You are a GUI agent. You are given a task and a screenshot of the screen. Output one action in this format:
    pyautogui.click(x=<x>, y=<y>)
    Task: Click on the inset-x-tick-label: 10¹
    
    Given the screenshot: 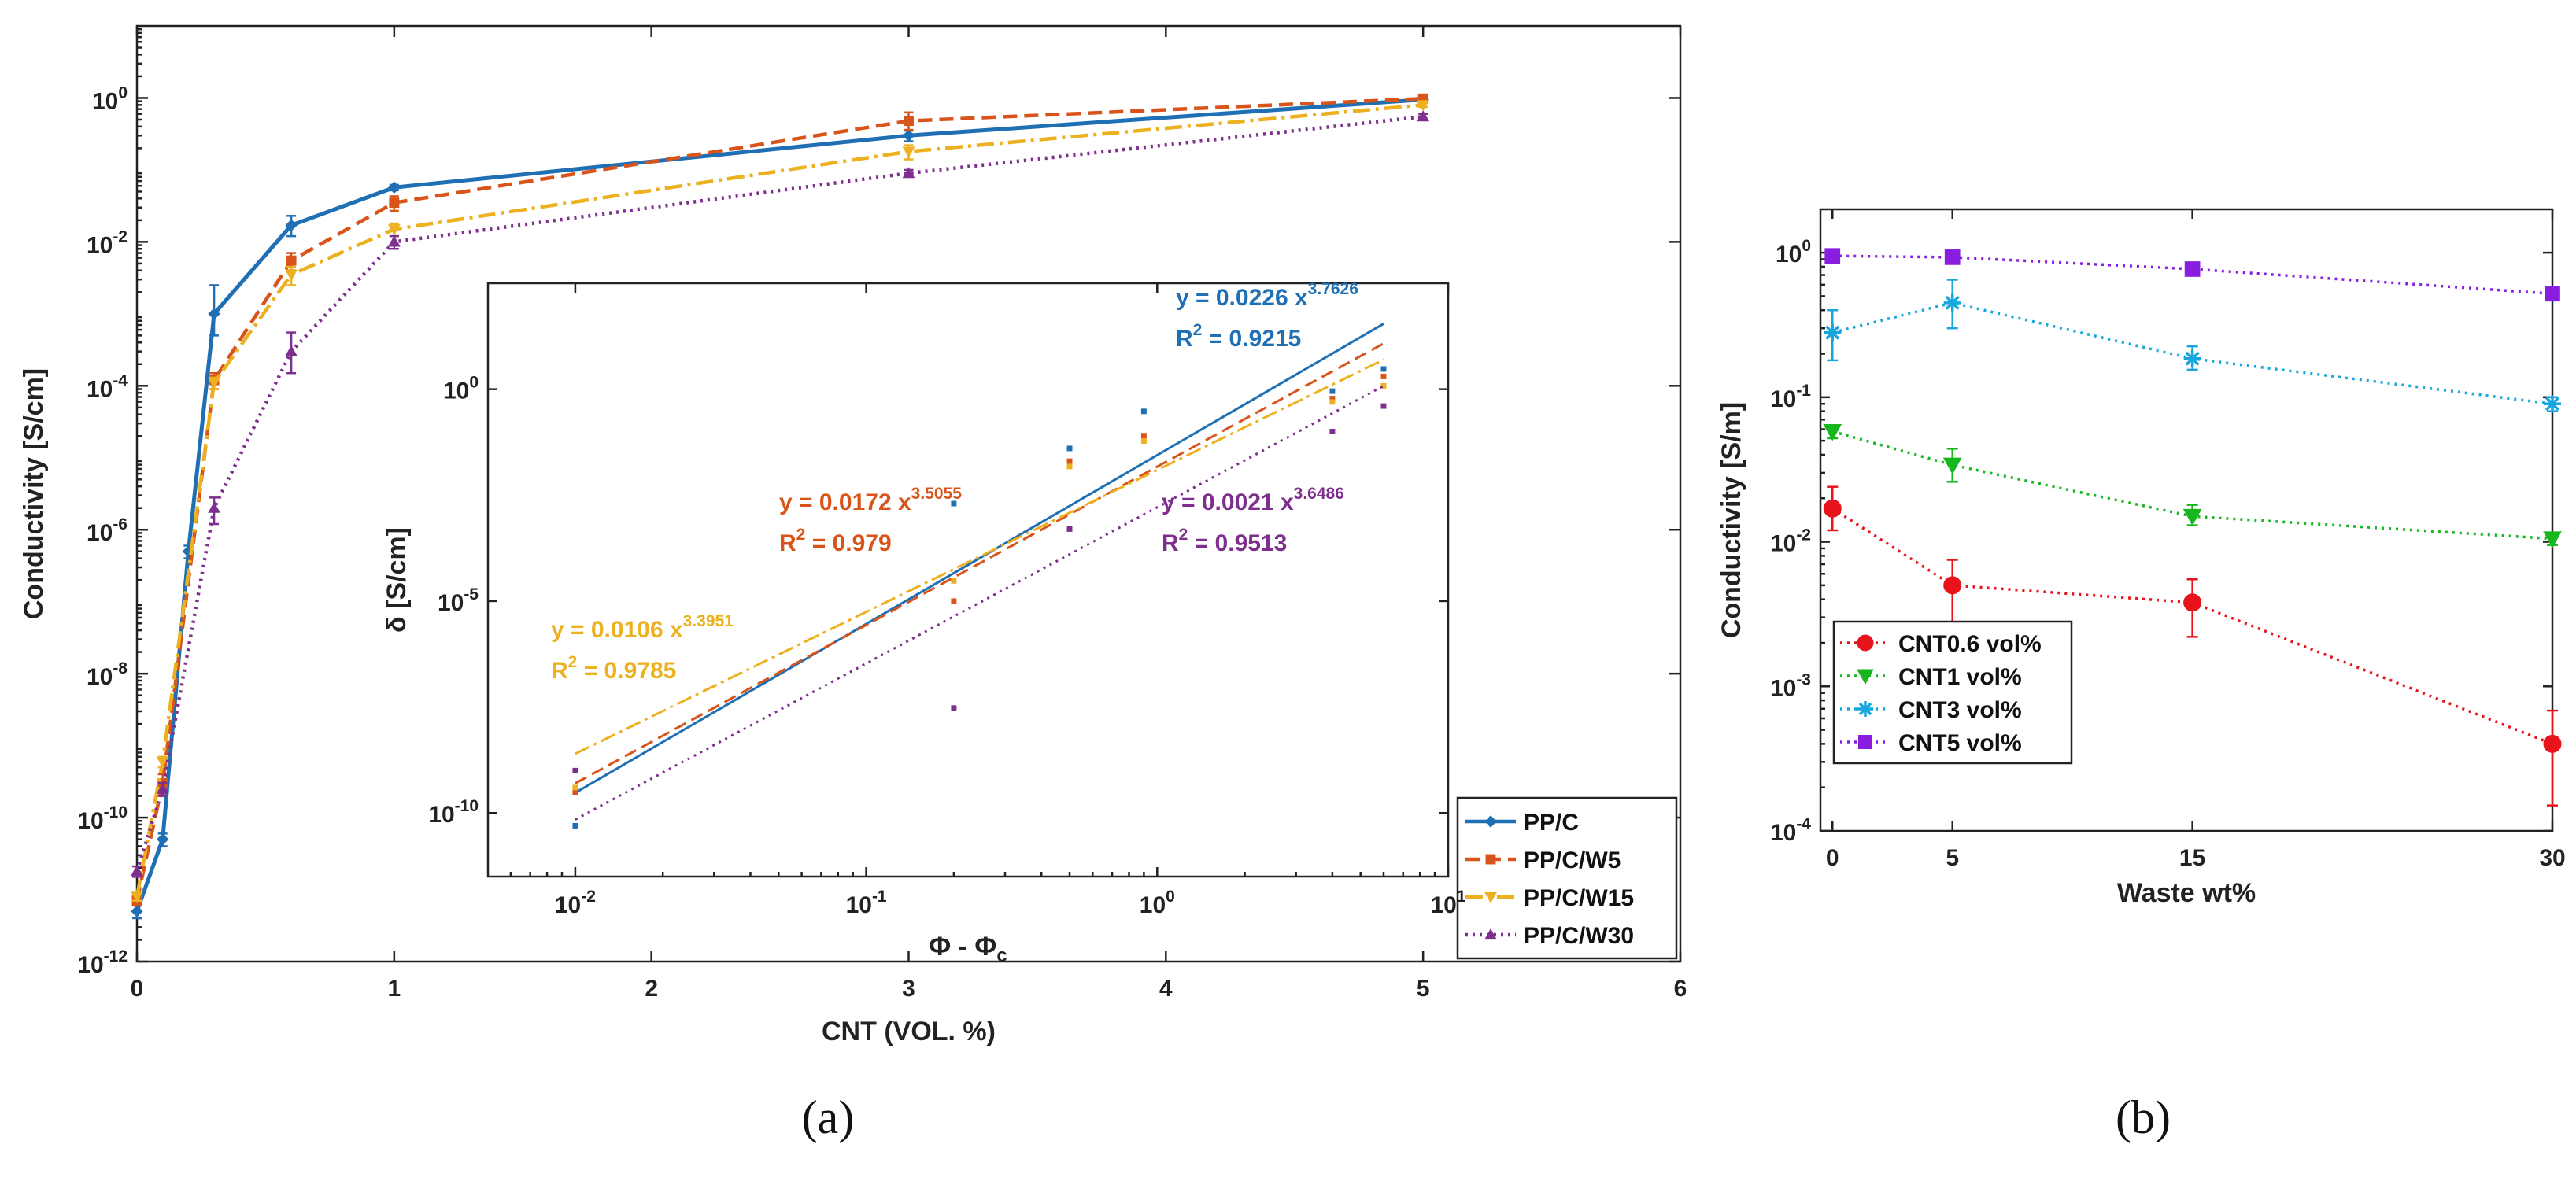 What is the action you would take?
    pyautogui.click(x=1447, y=903)
    